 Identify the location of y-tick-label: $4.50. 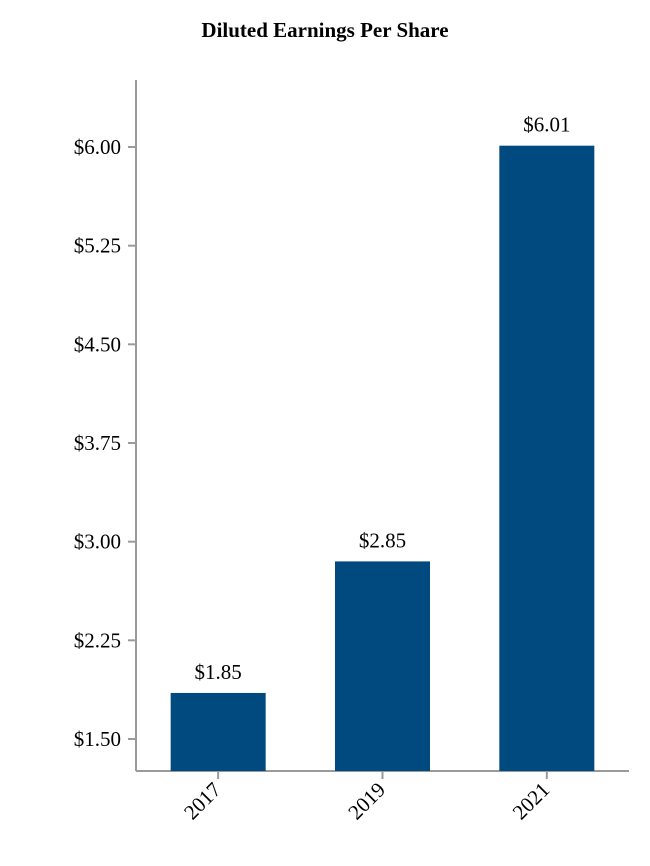
(97, 344).